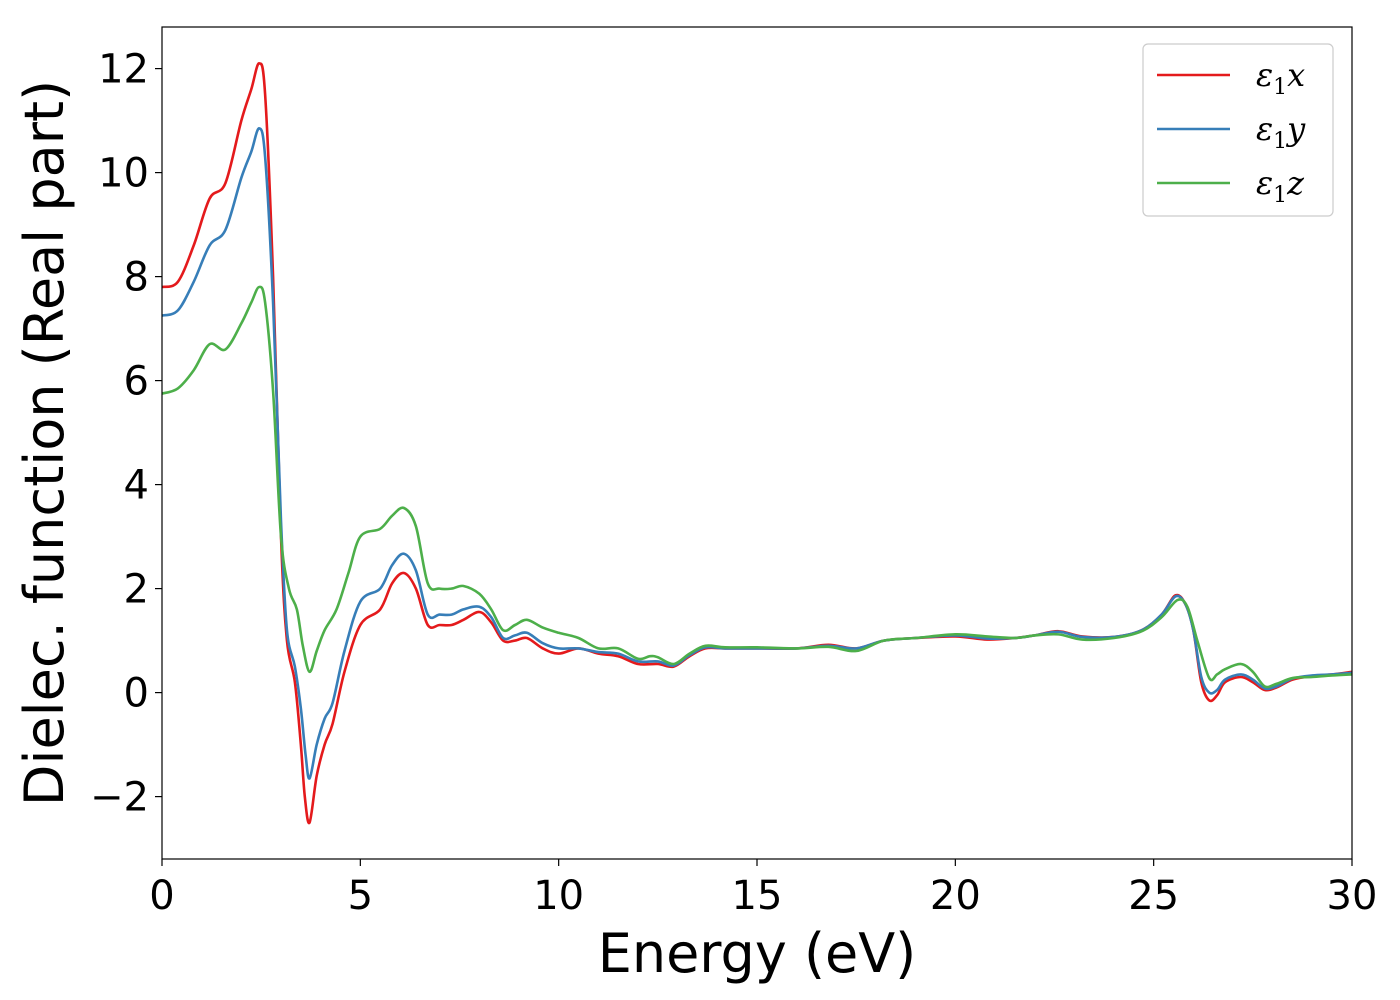 The height and width of the screenshot is (1000, 1400). What do you see at coordinates (123, 174) in the screenshot?
I see `y-tick-label: 10` at bounding box center [123, 174].